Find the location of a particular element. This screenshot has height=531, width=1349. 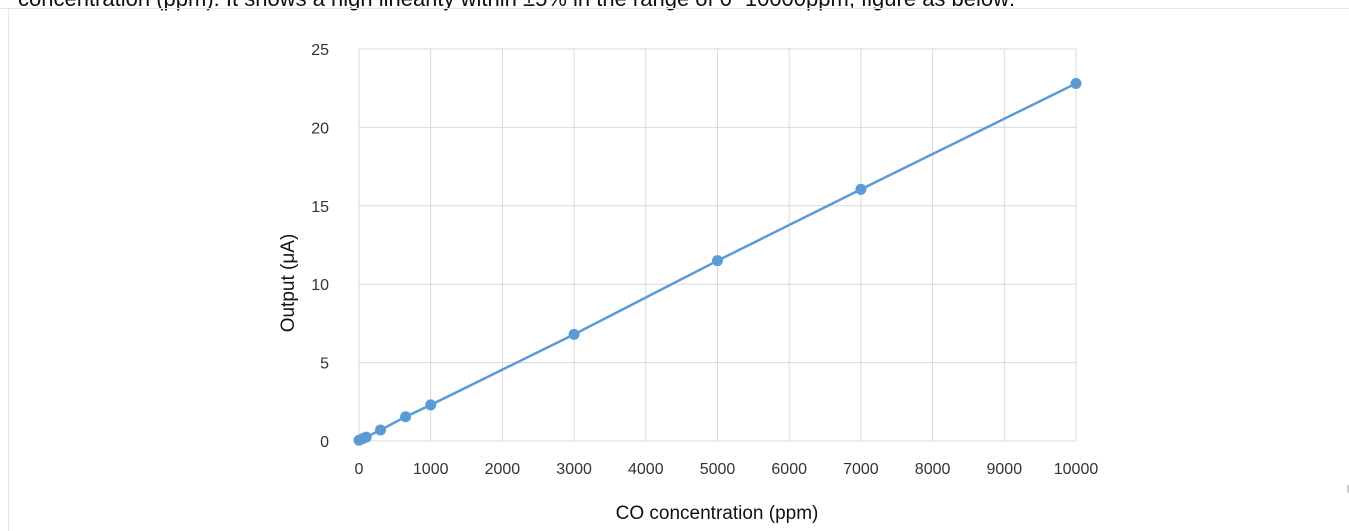

panel-border-left is located at coordinates (8, 269).